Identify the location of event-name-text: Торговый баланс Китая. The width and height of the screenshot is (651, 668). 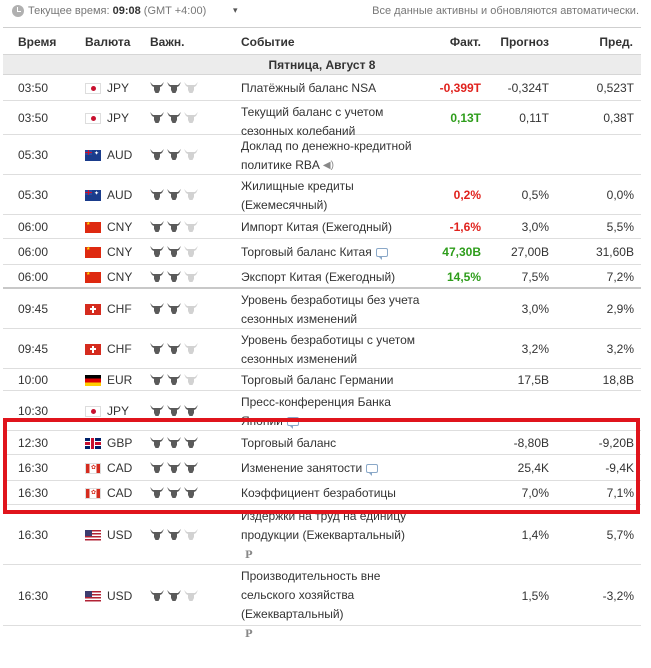
(306, 252).